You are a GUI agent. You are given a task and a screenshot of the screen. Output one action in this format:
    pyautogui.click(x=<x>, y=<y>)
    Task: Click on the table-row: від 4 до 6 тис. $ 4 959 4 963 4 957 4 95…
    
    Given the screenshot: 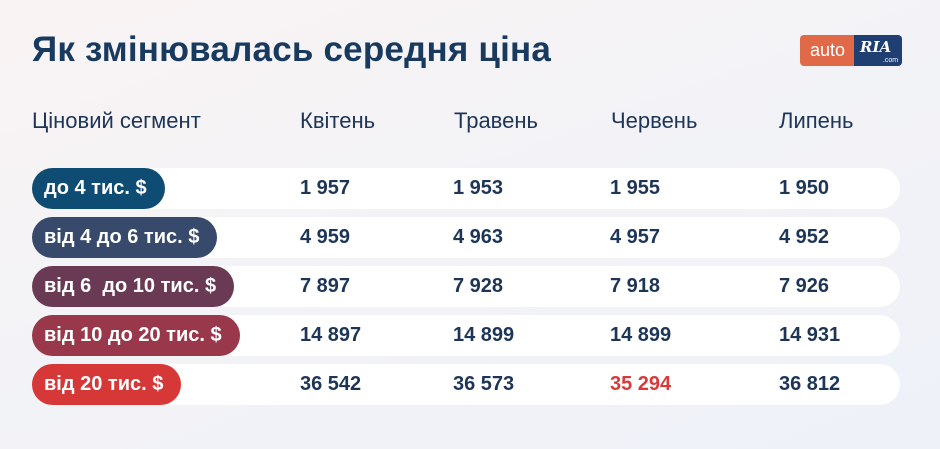 What is the action you would take?
    pyautogui.click(x=466, y=237)
    